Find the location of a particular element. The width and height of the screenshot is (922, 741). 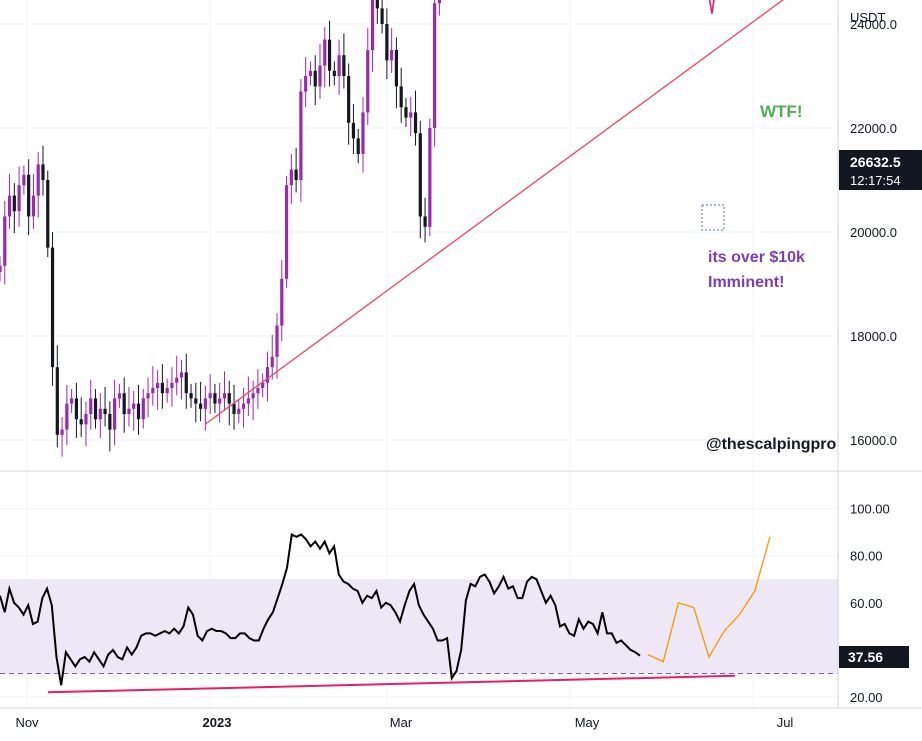

oscillator-projection is located at coordinates (709, 599).